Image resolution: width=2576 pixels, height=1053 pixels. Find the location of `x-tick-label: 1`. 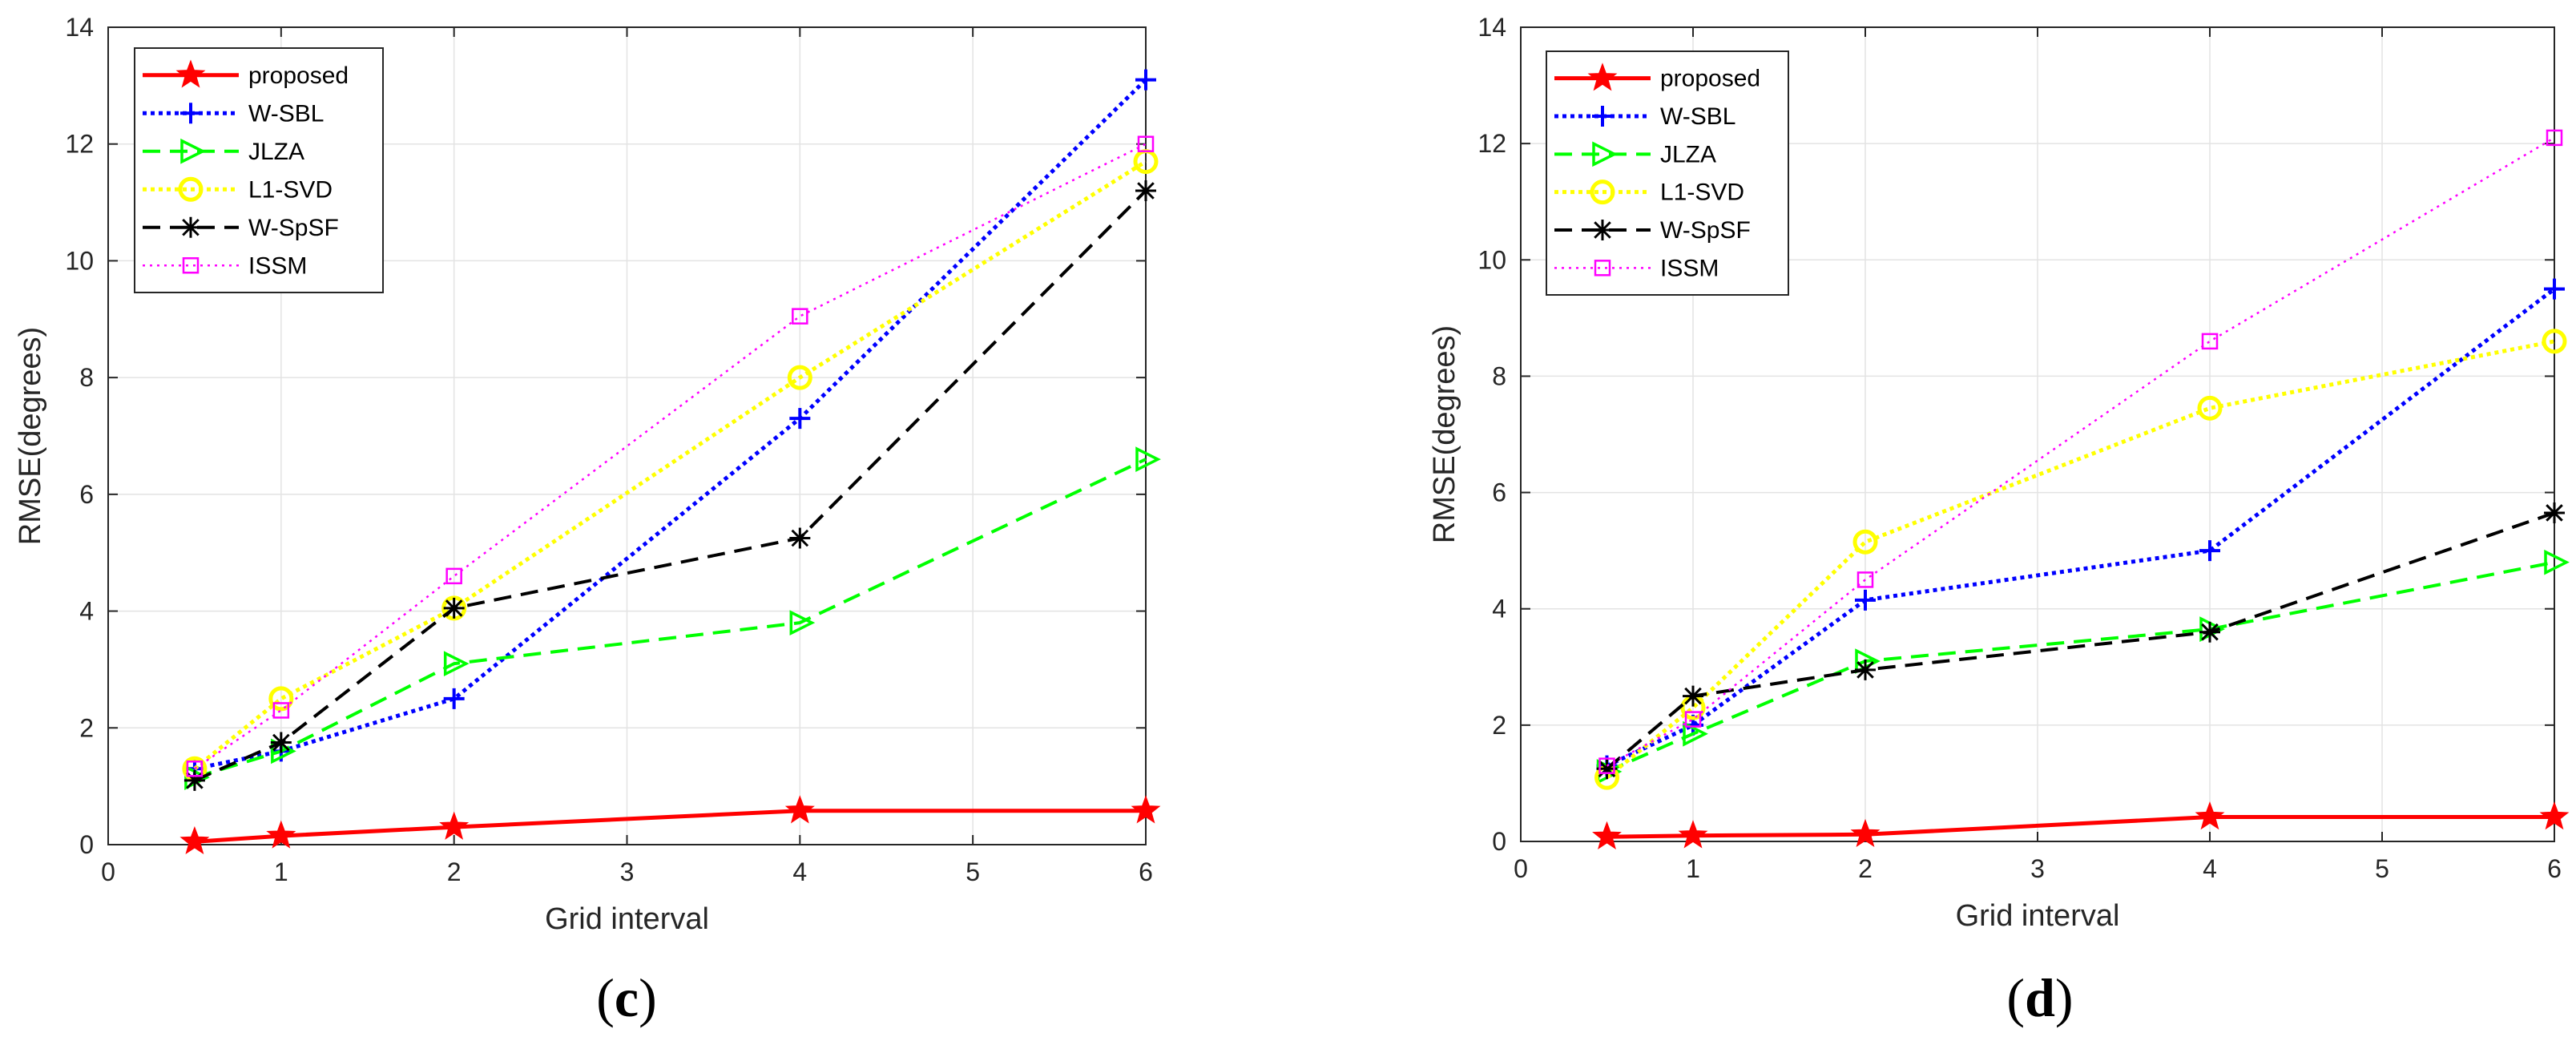

x-tick-label: 1 is located at coordinates (1693, 868).